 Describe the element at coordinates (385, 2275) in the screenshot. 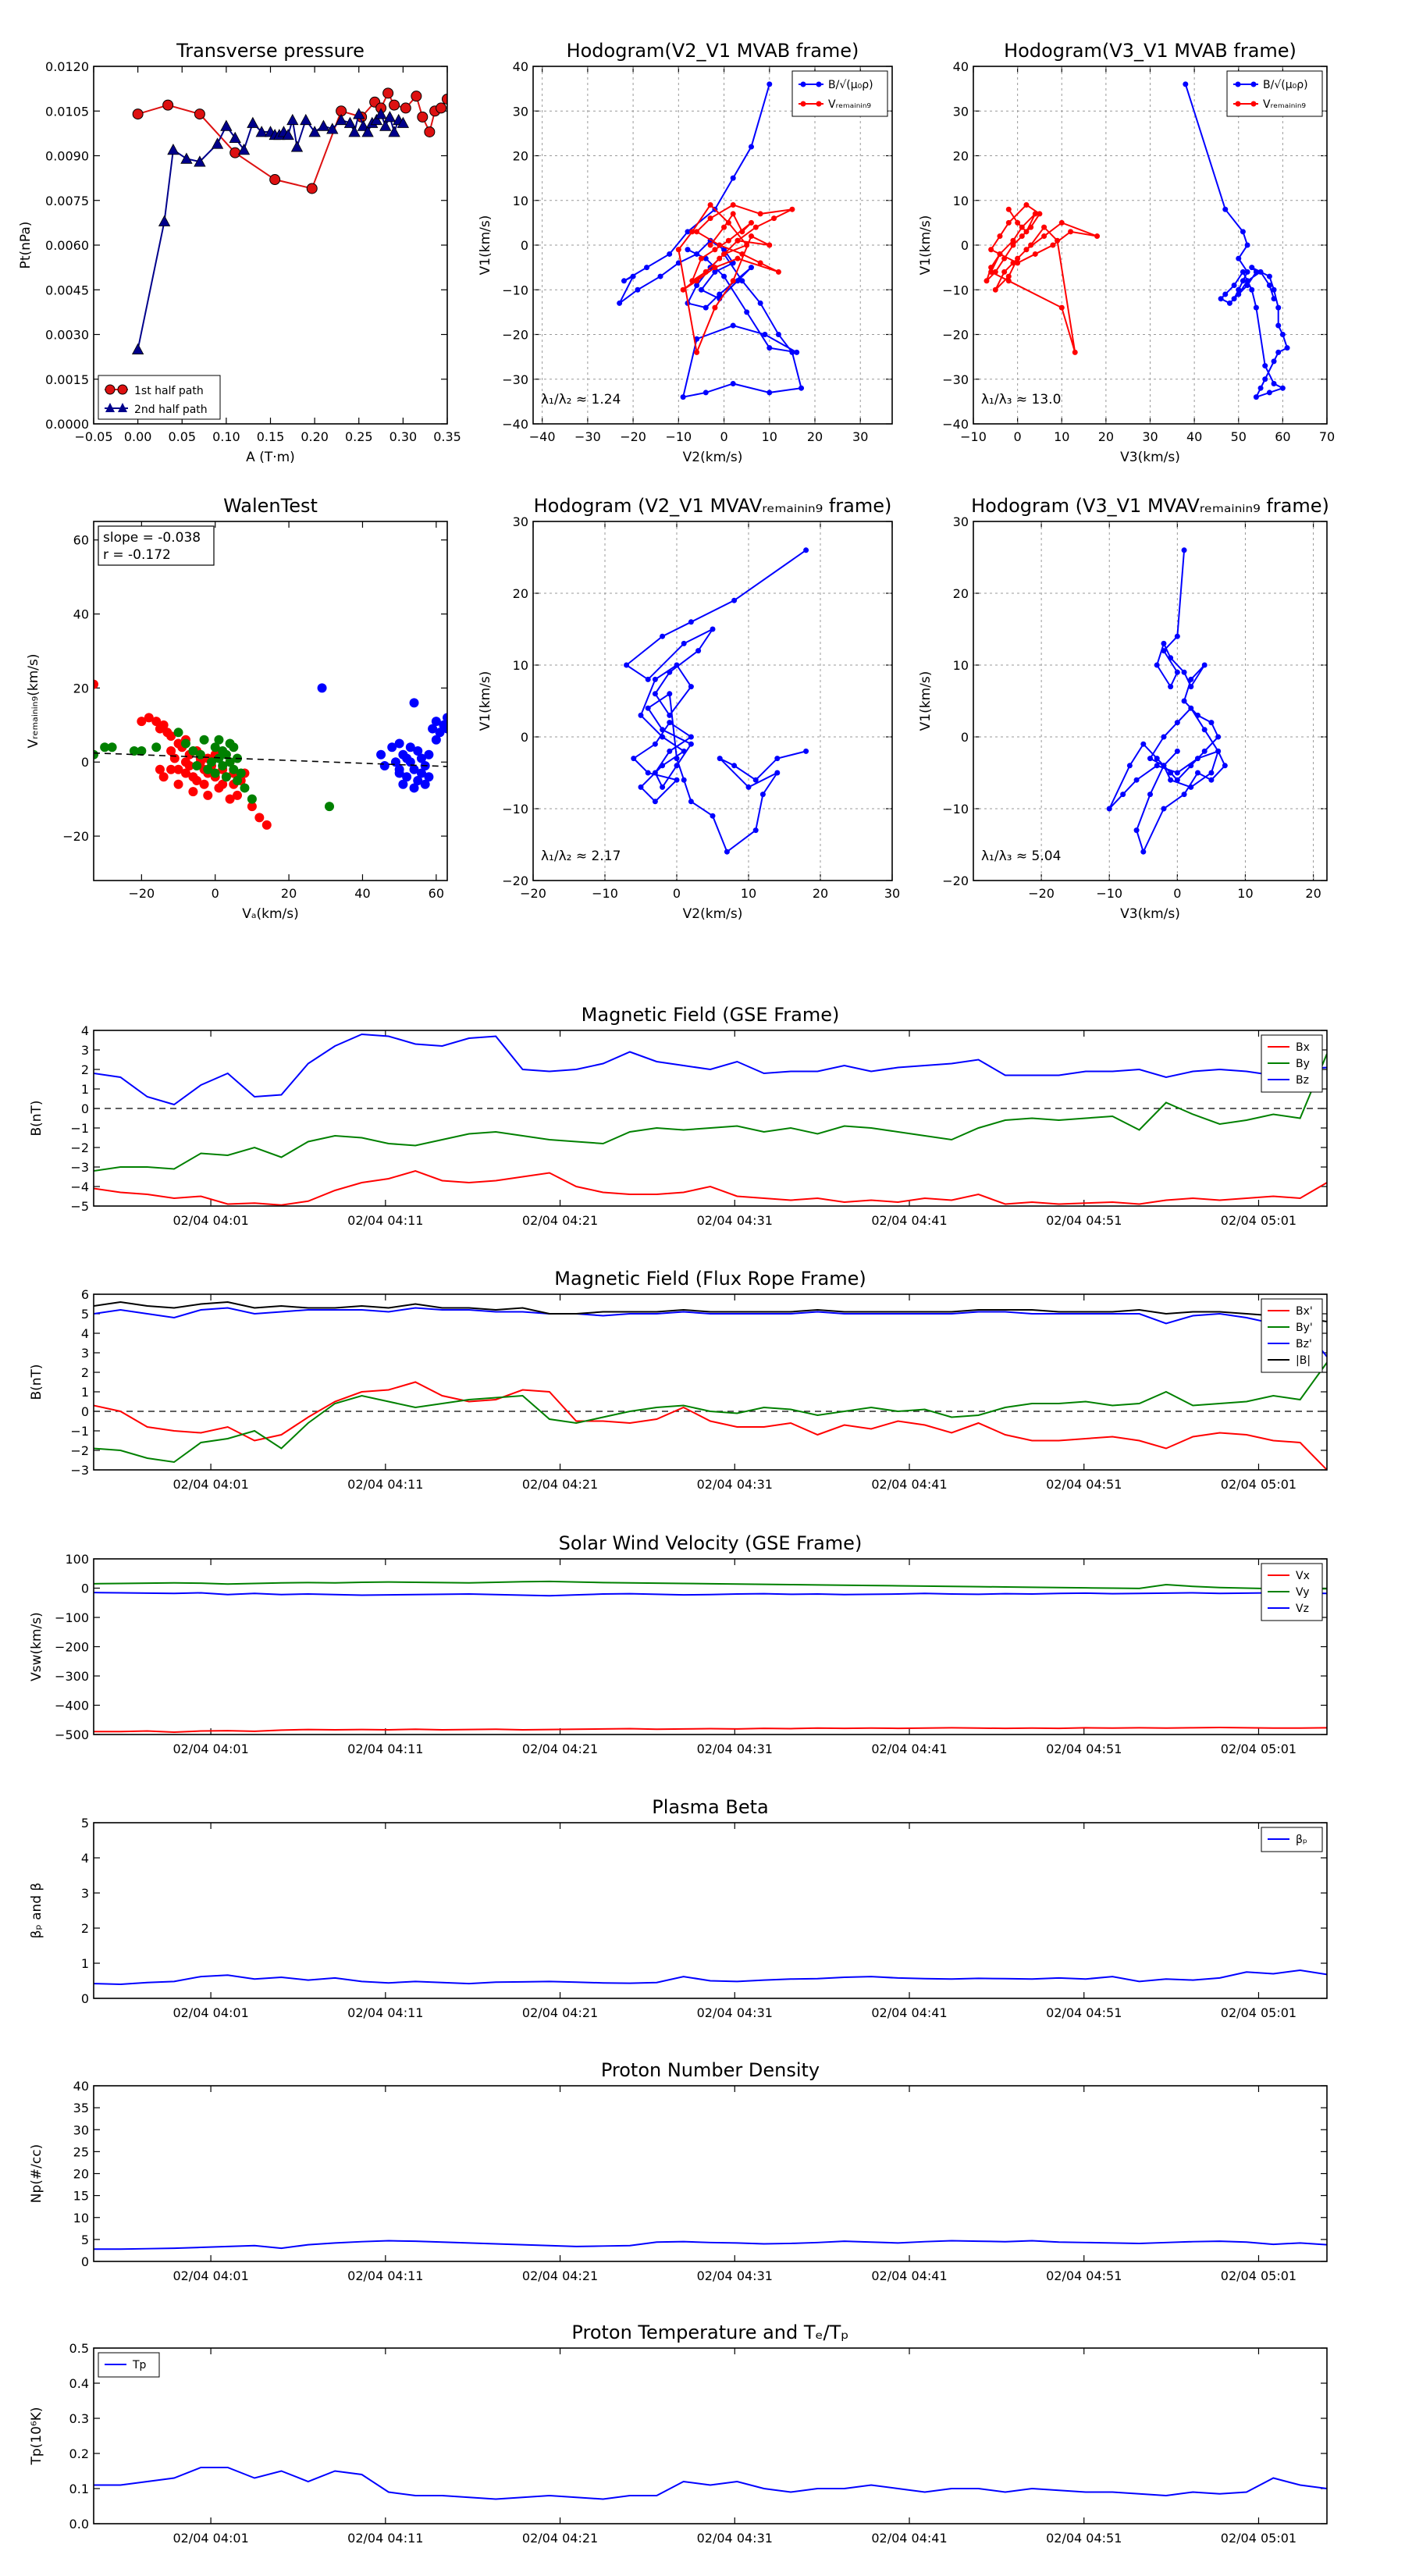

I see `time-tick-label: 02/04 04:11` at that location.